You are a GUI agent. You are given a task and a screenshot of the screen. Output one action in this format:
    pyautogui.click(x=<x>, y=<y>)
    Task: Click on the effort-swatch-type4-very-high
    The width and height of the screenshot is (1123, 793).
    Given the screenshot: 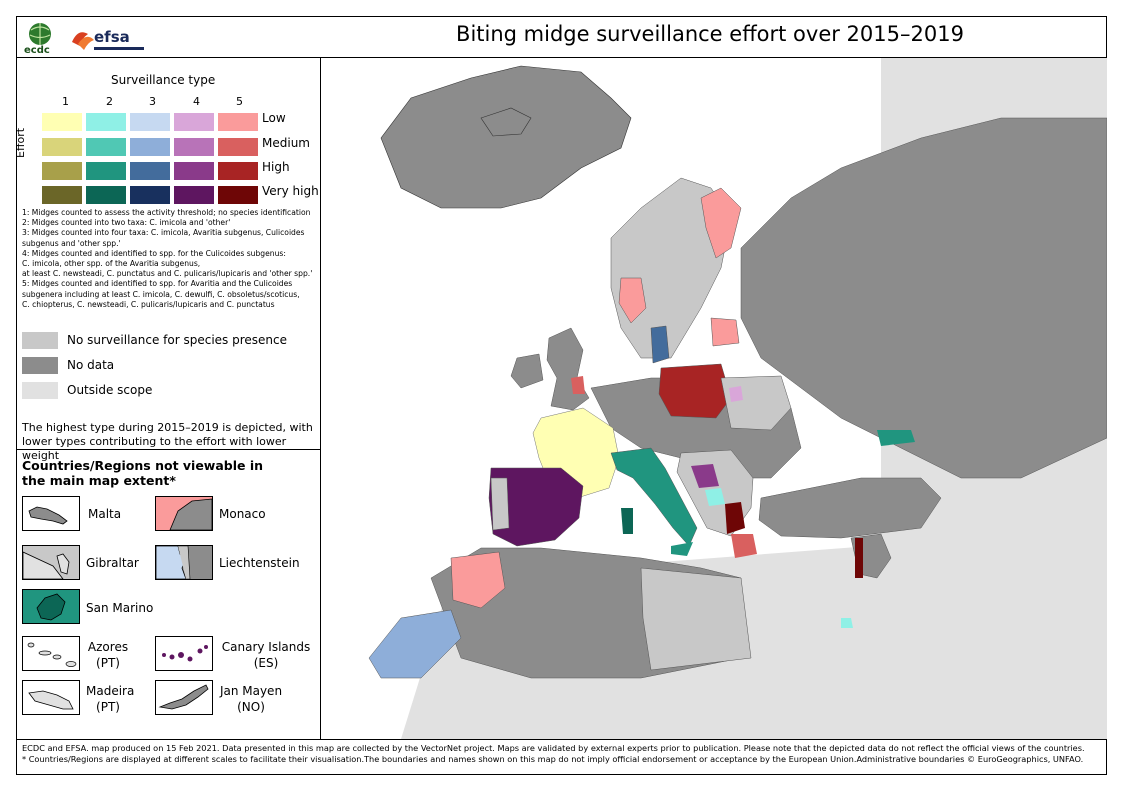 What is the action you would take?
    pyautogui.click(x=194, y=195)
    